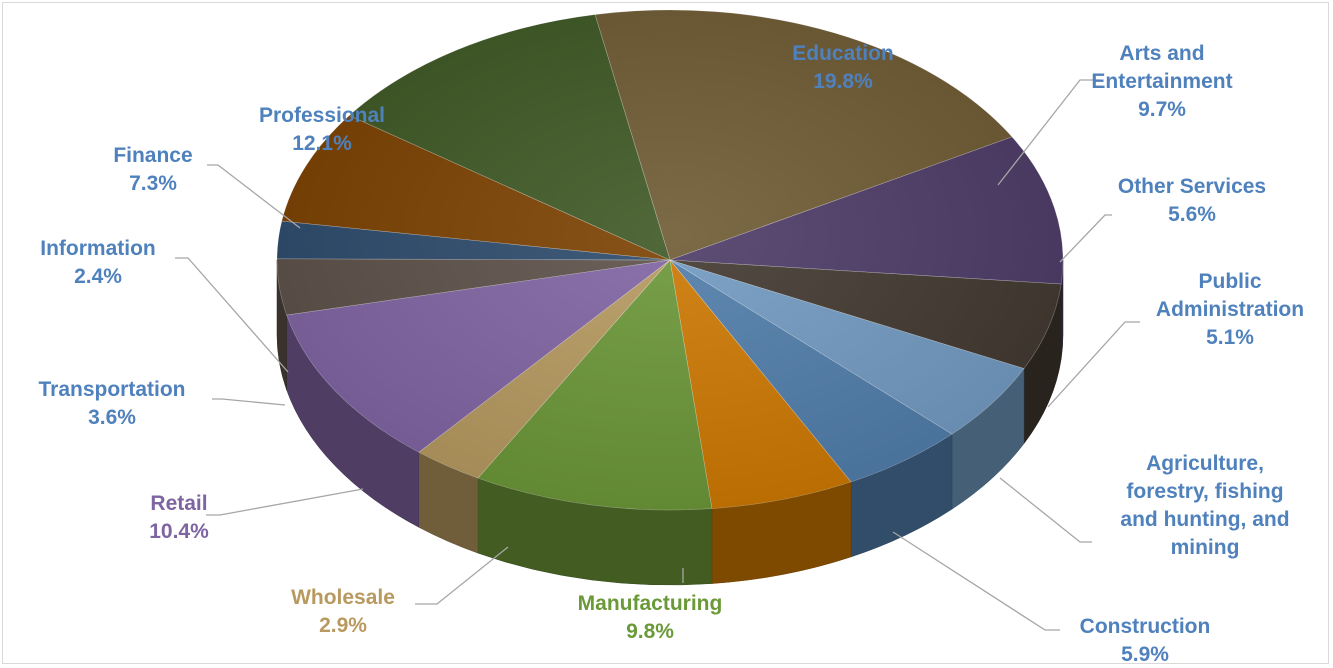  I want to click on leader-line-construction, so click(976, 581).